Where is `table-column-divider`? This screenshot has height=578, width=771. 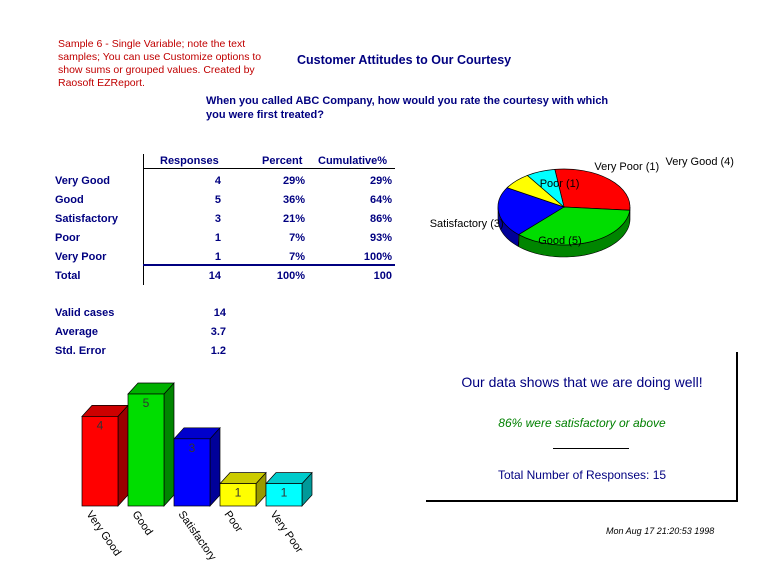
table-column-divider is located at coordinates (143, 219).